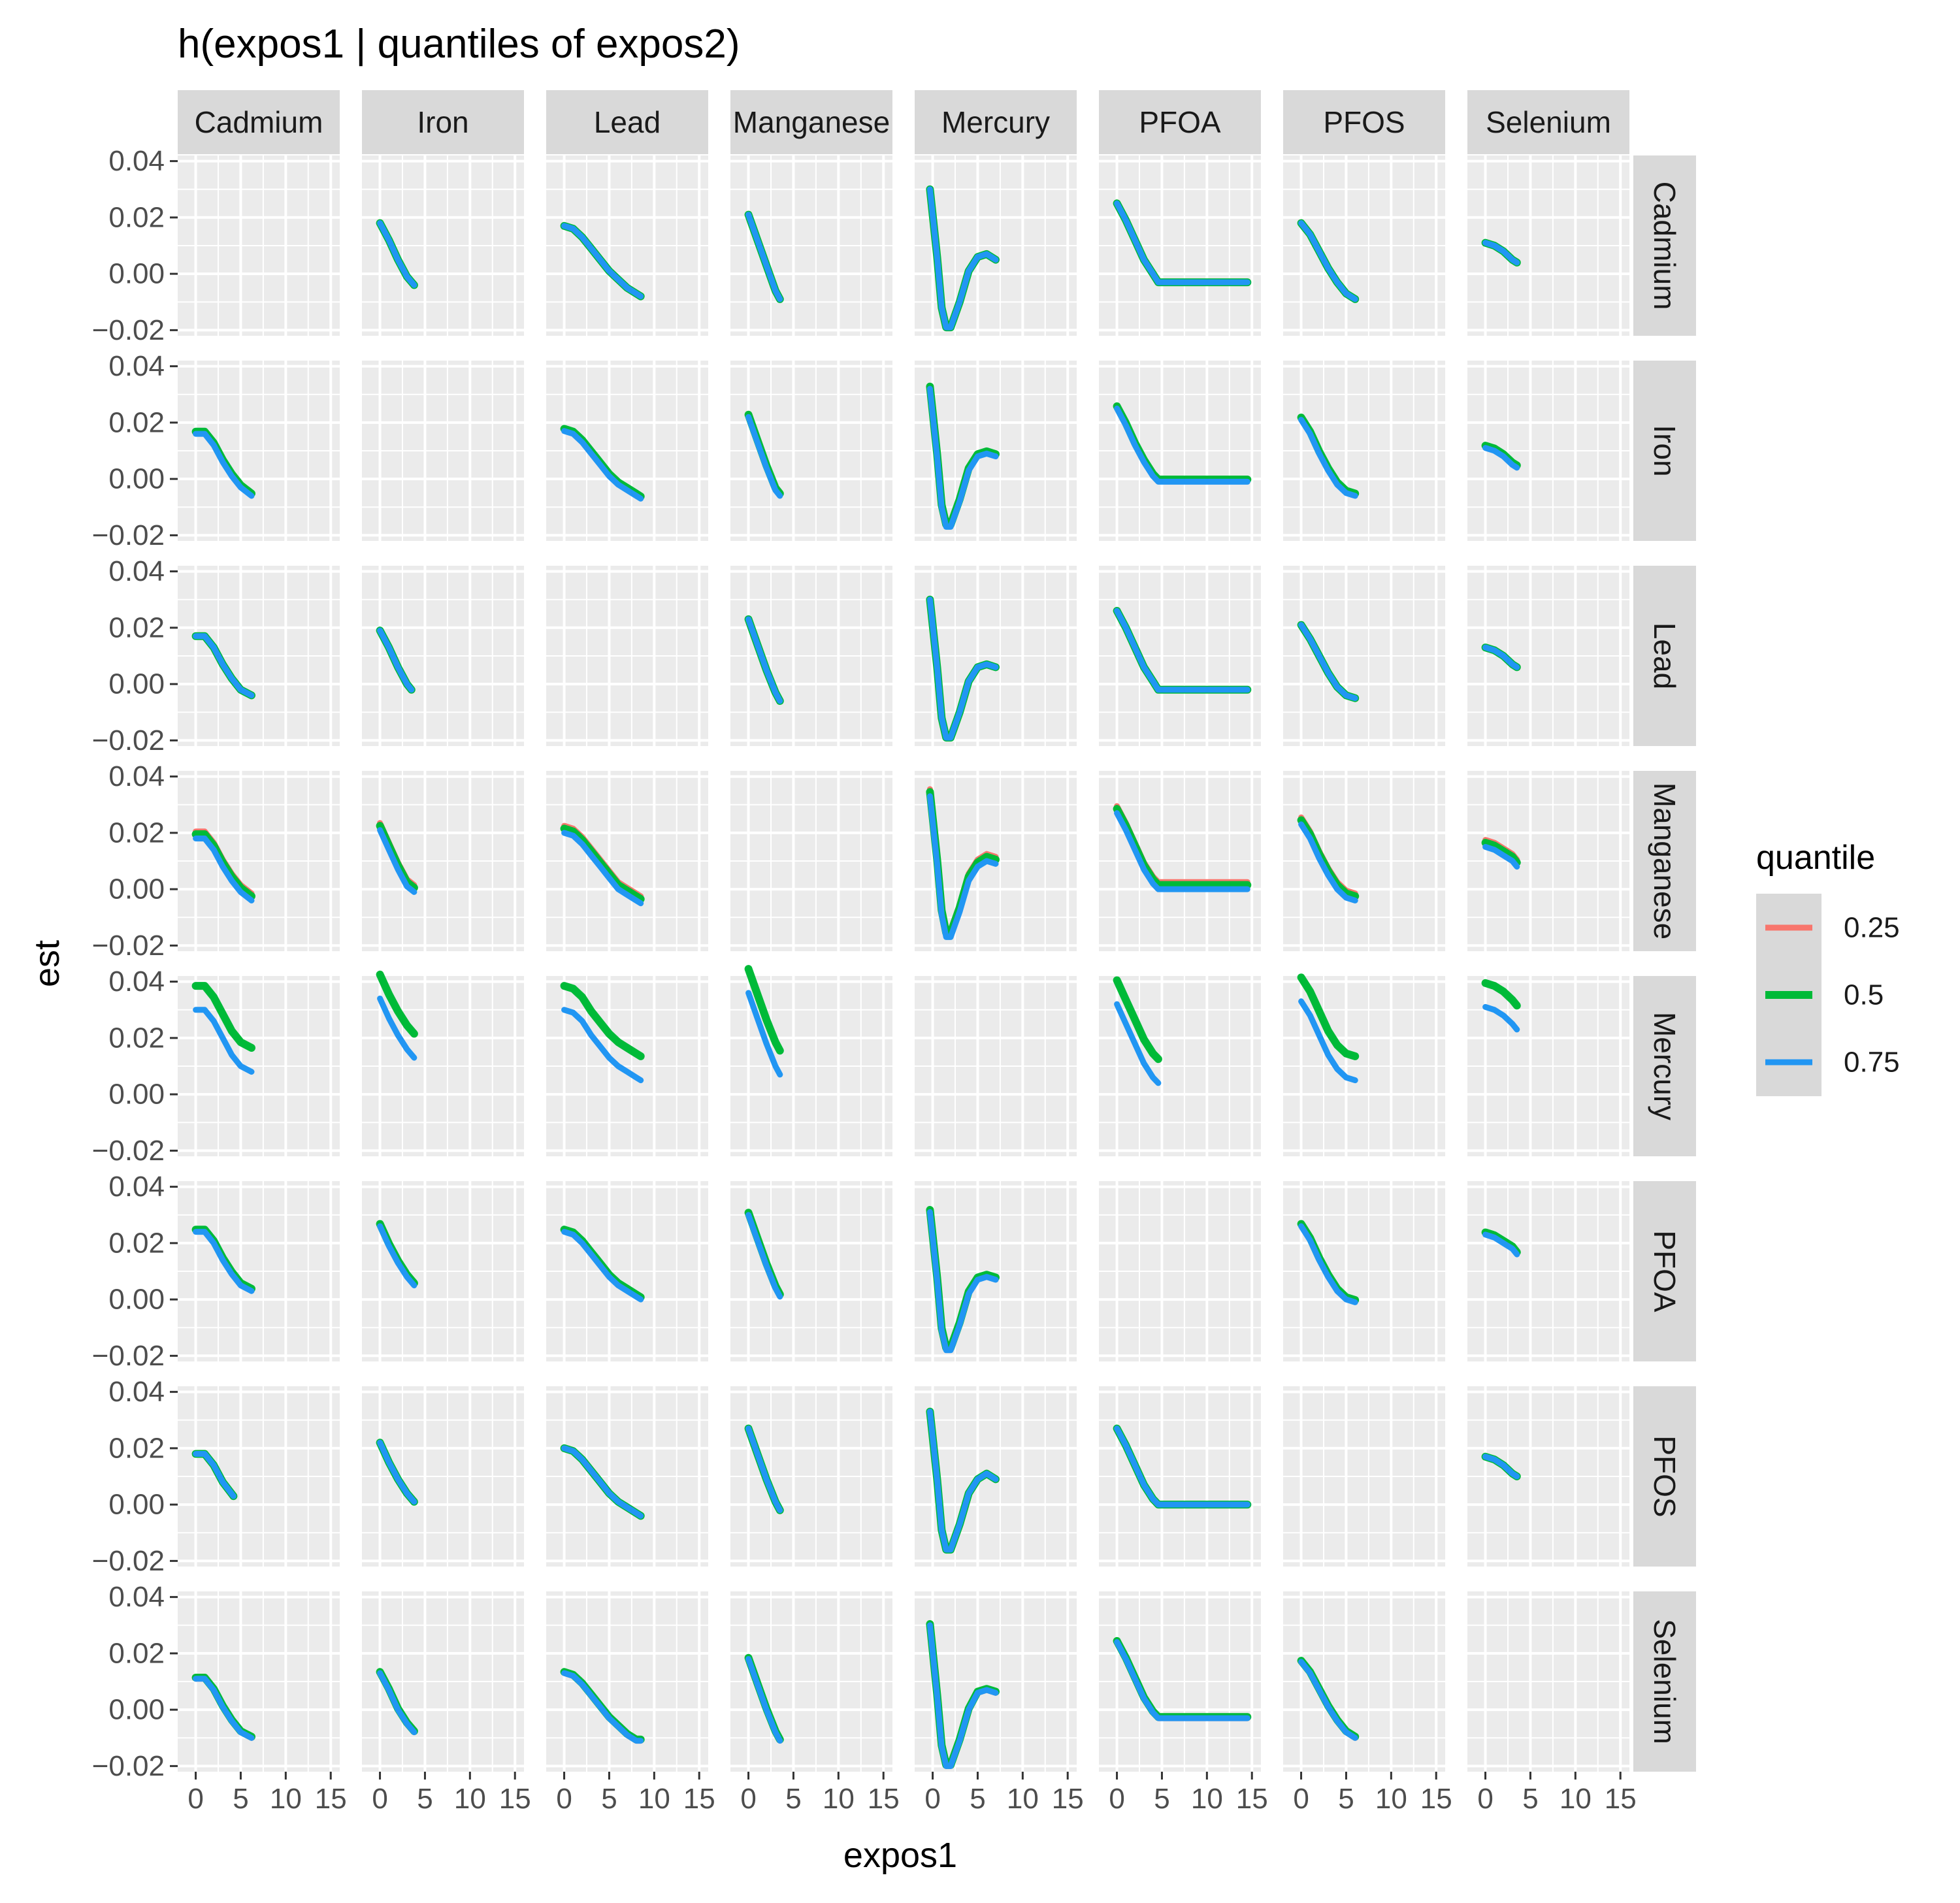  Describe the element at coordinates (1004, 1793) in the screenshot. I see `x-axis-column-mercury: 0 5 10 15` at that location.